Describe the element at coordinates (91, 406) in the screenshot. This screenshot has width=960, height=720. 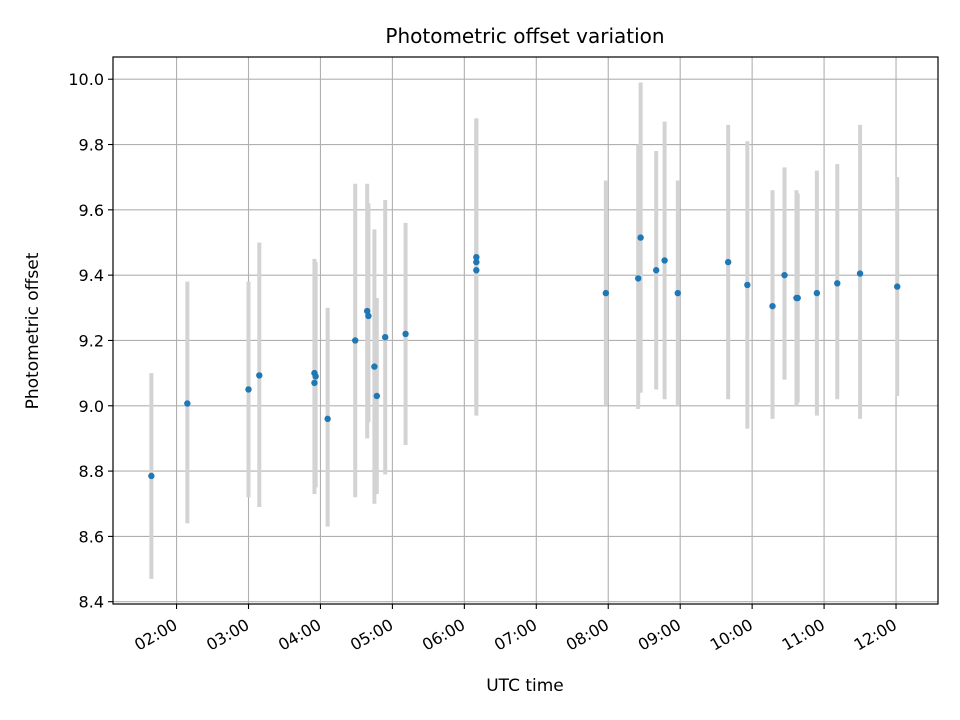
I see `y-tick-label: 9.0` at that location.